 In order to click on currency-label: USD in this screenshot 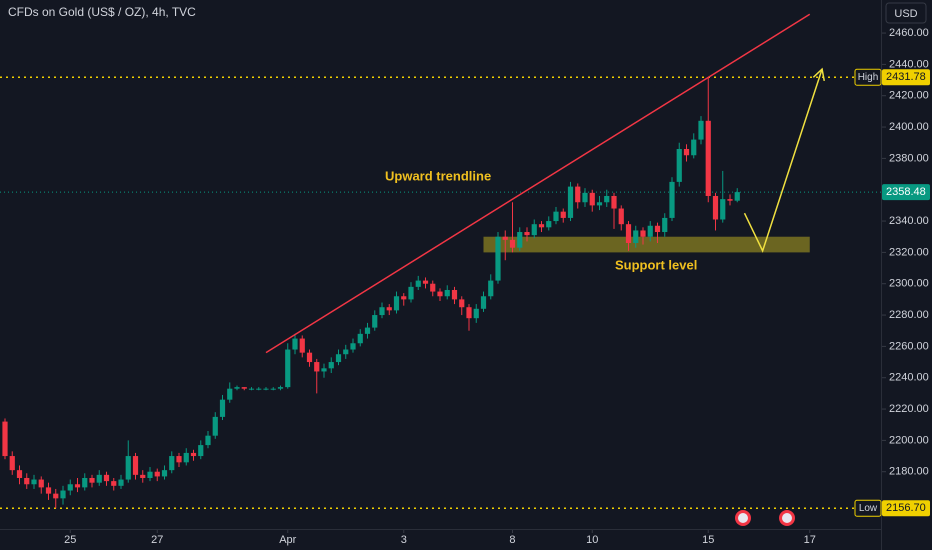, I will do `click(905, 14)`.